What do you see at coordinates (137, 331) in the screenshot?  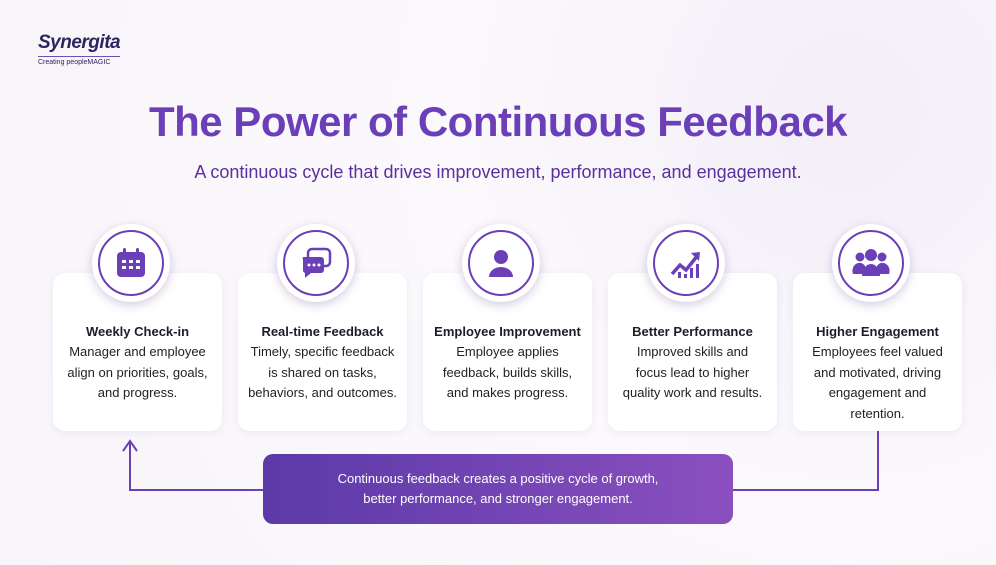 I see `step-title: Weekly Check-in` at bounding box center [137, 331].